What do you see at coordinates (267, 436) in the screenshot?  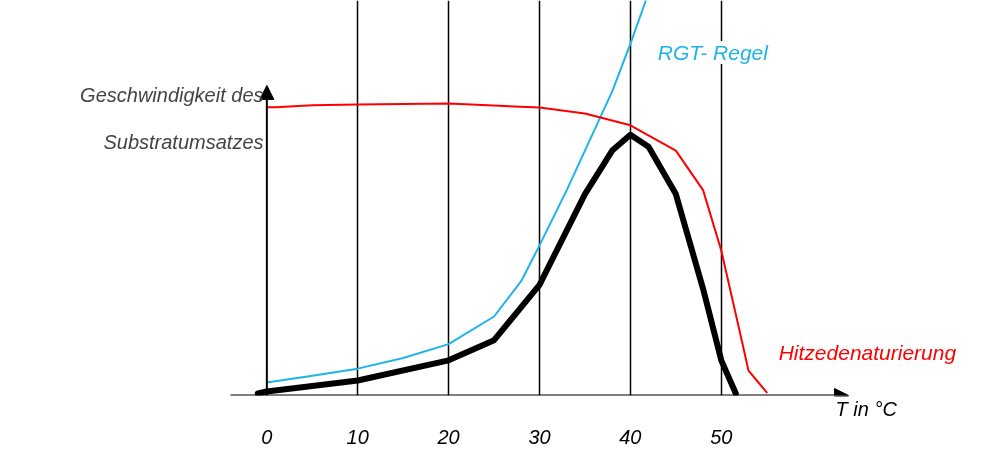 I see `x-tick-label: 0` at bounding box center [267, 436].